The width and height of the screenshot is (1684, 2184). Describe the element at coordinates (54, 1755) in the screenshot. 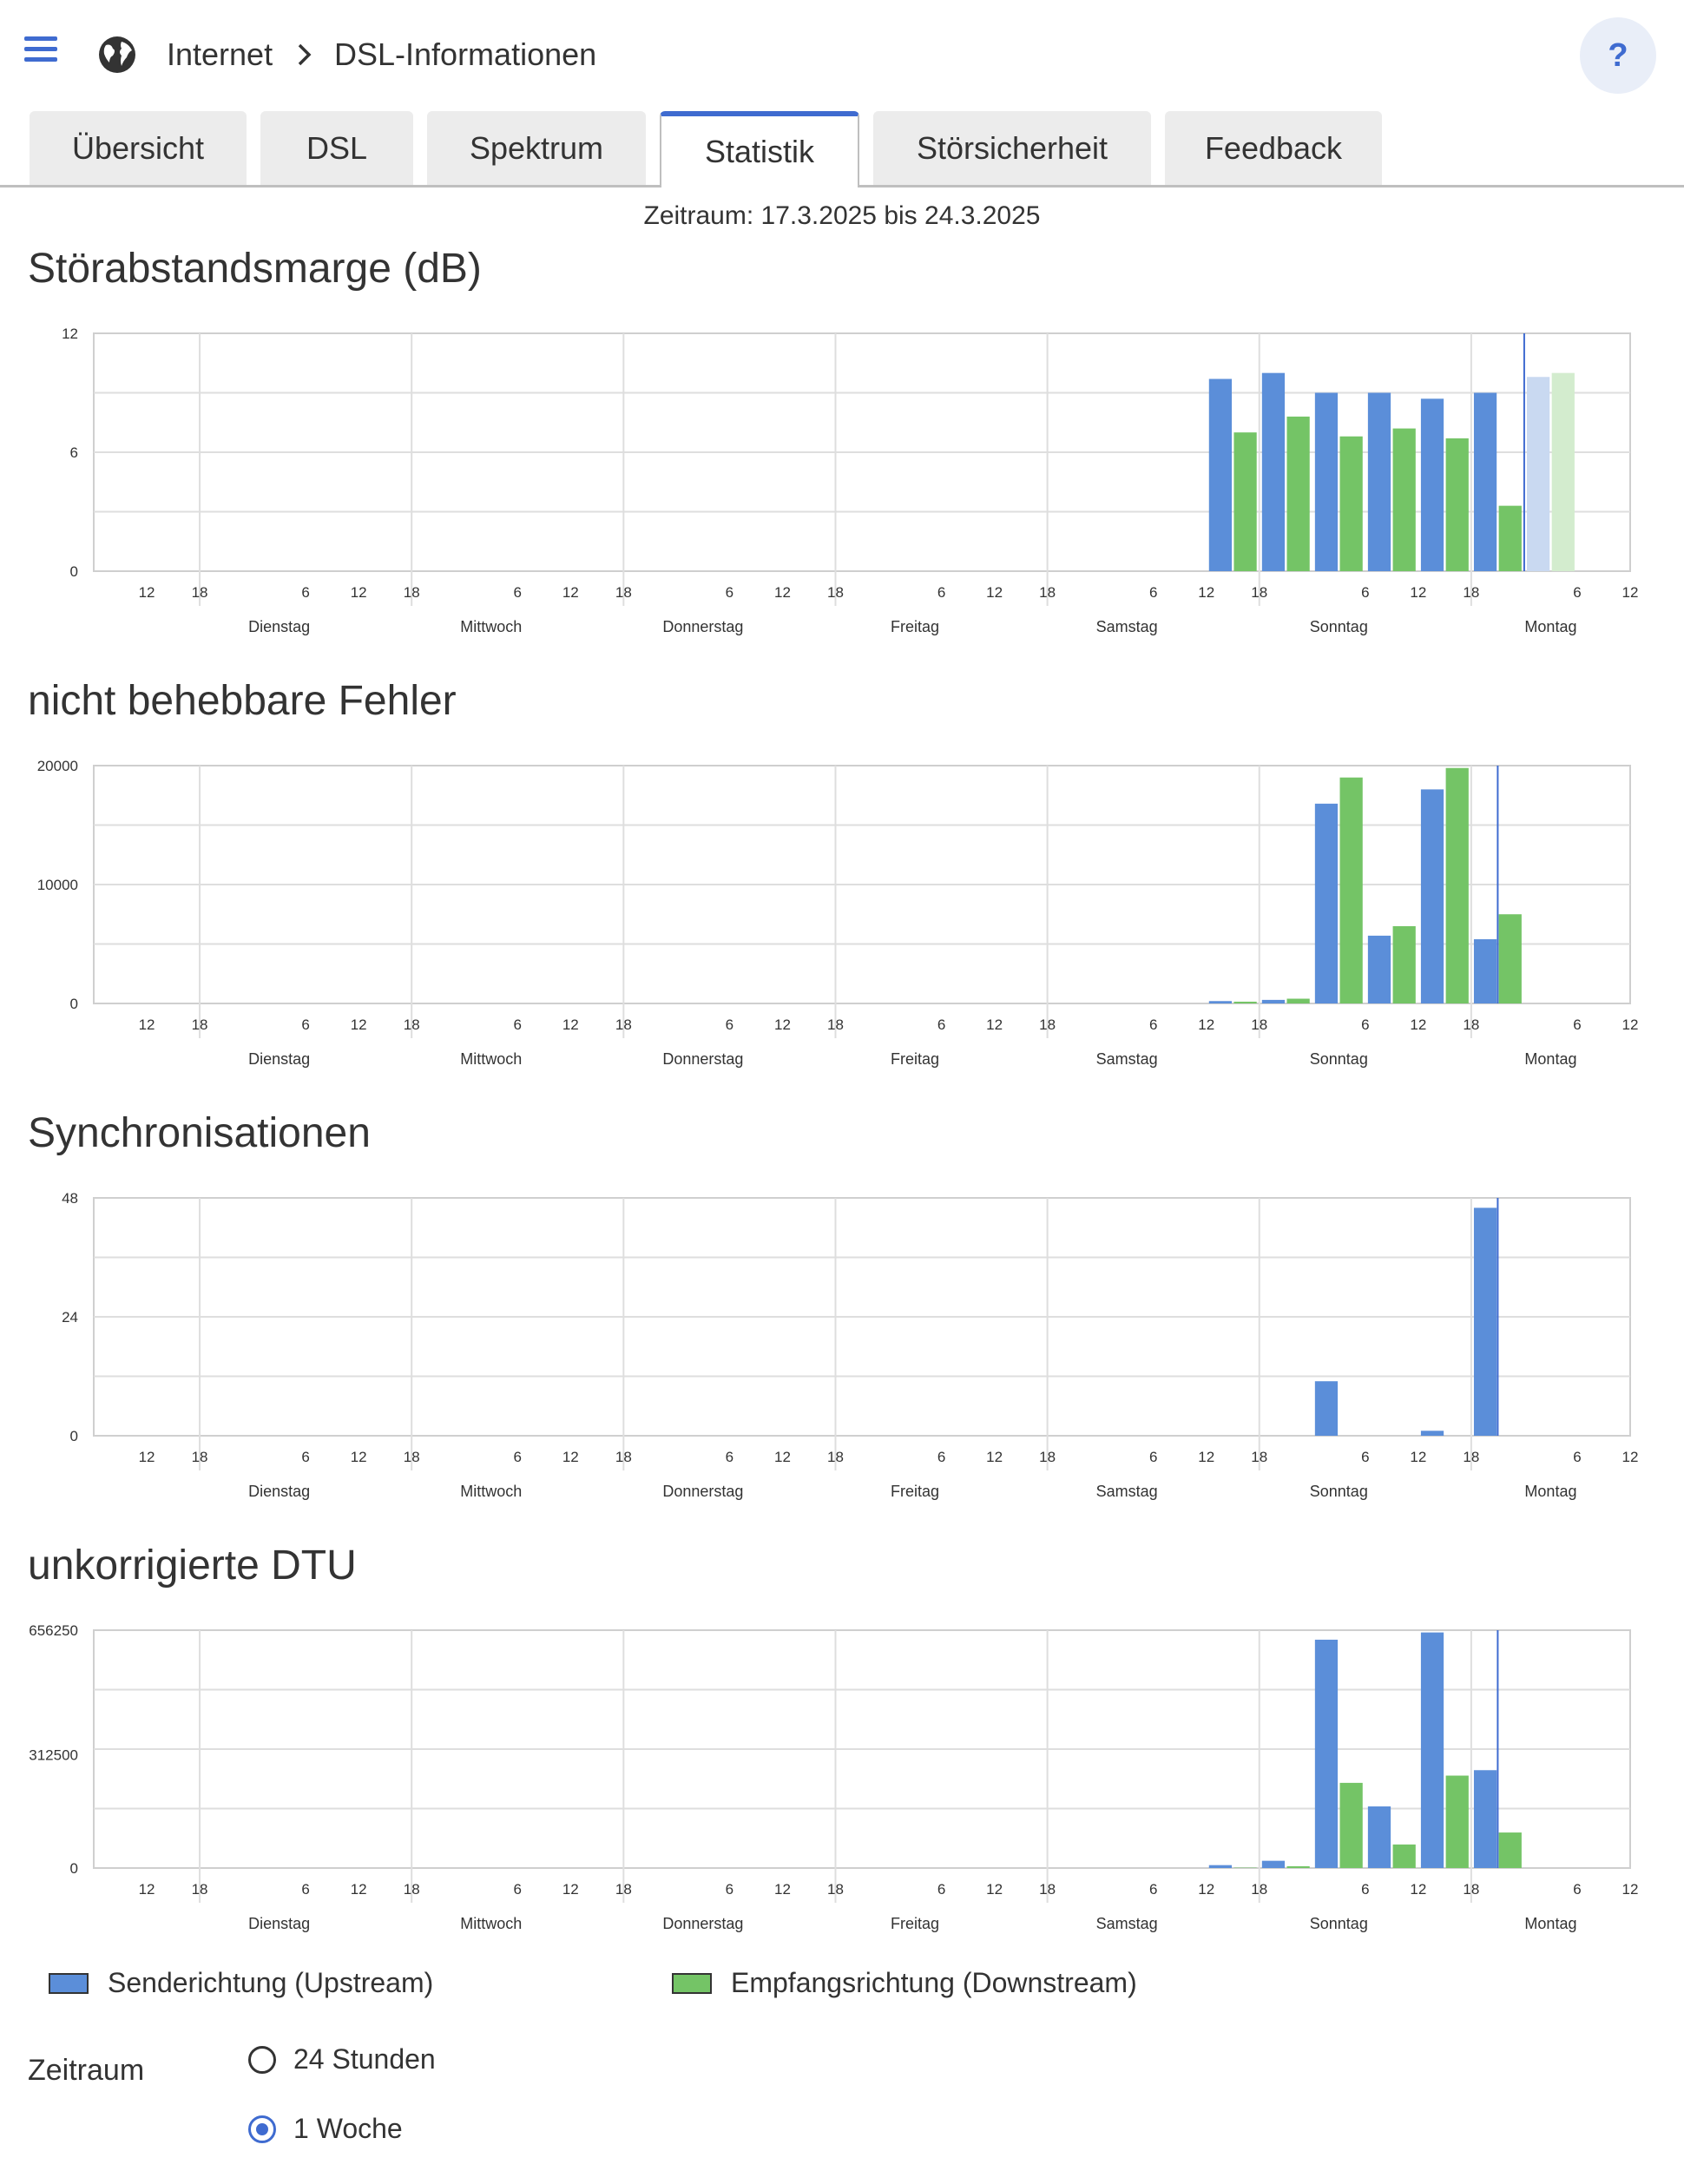

I see `y-tick-label: 312500` at that location.